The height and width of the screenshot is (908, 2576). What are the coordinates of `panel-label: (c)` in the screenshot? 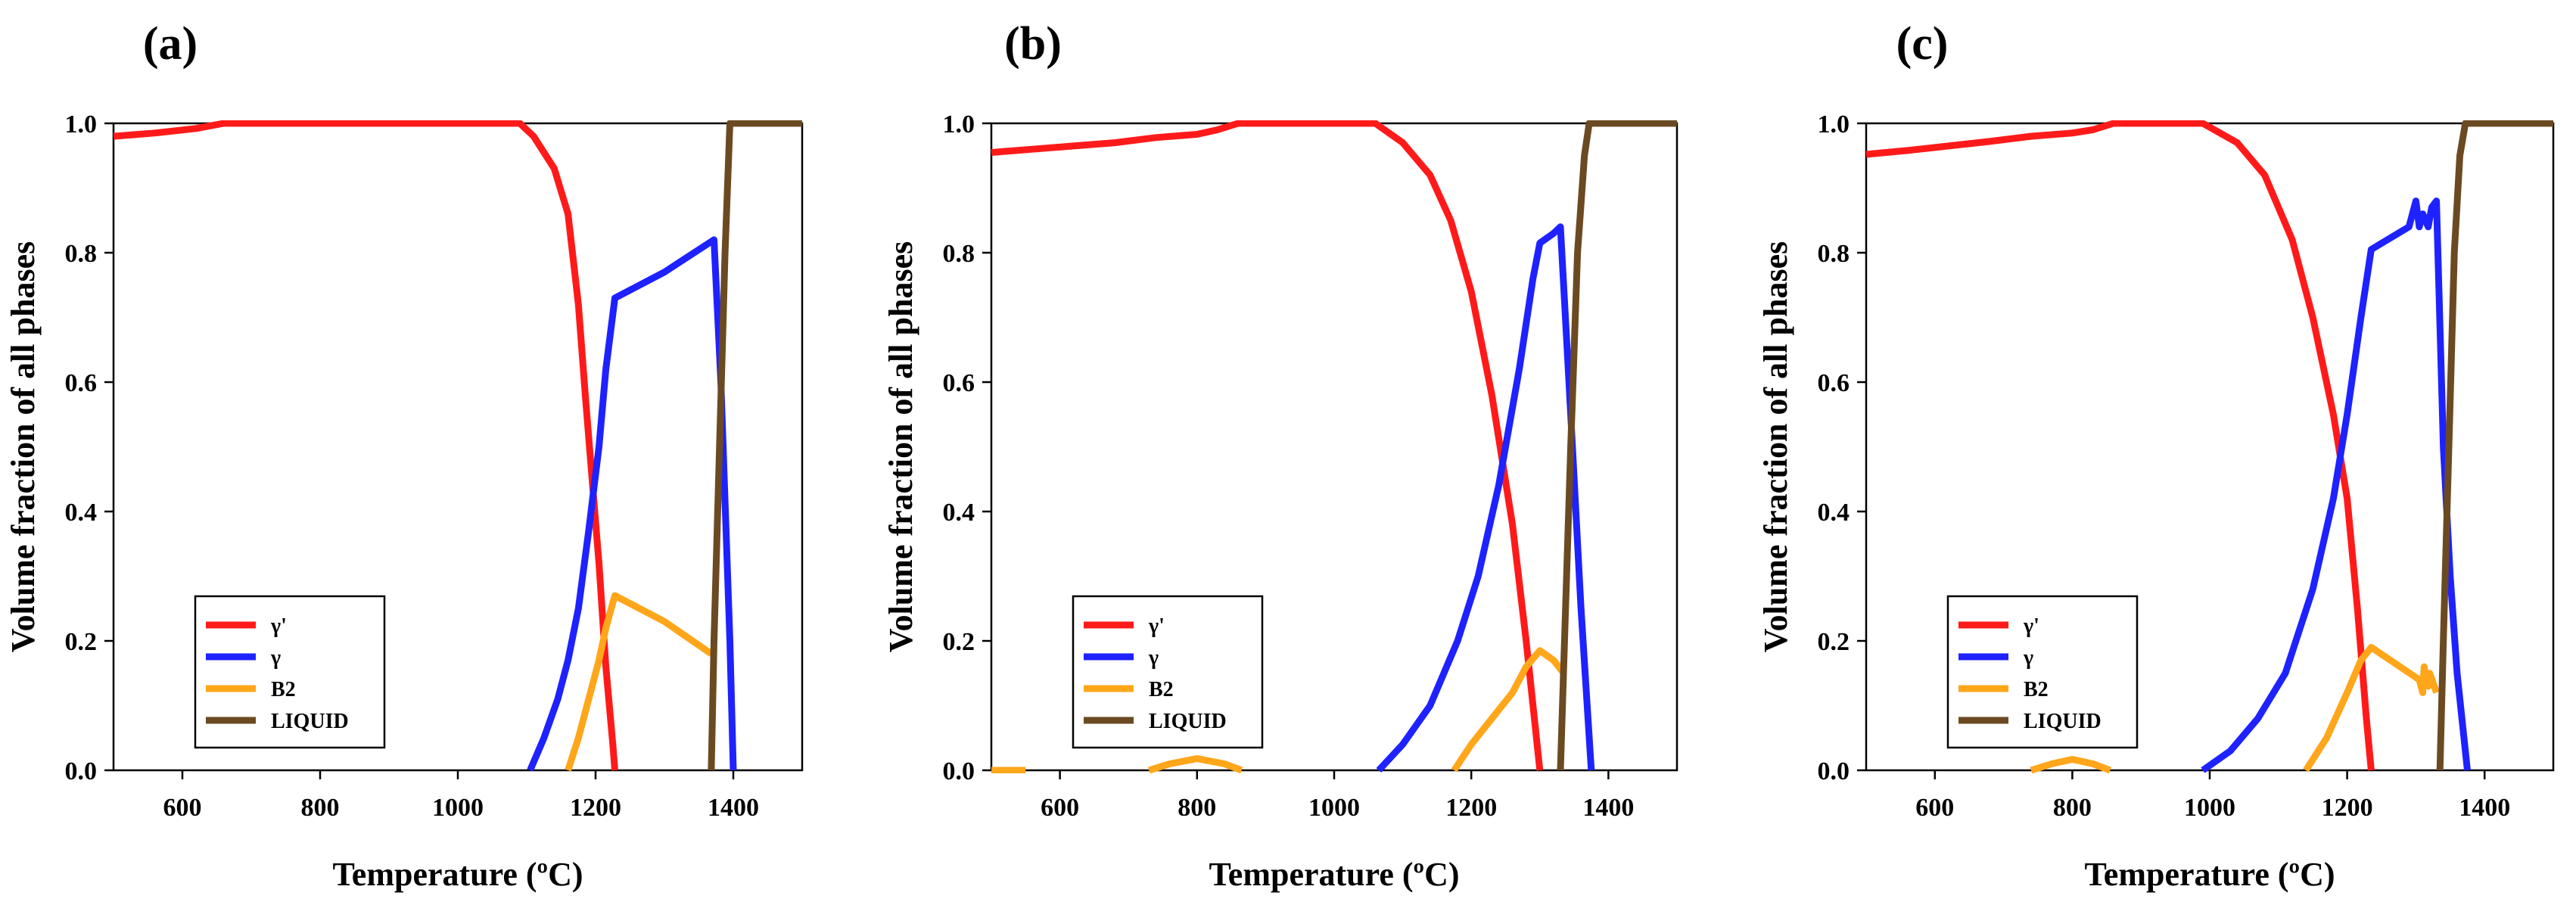 It's located at (1922, 44).